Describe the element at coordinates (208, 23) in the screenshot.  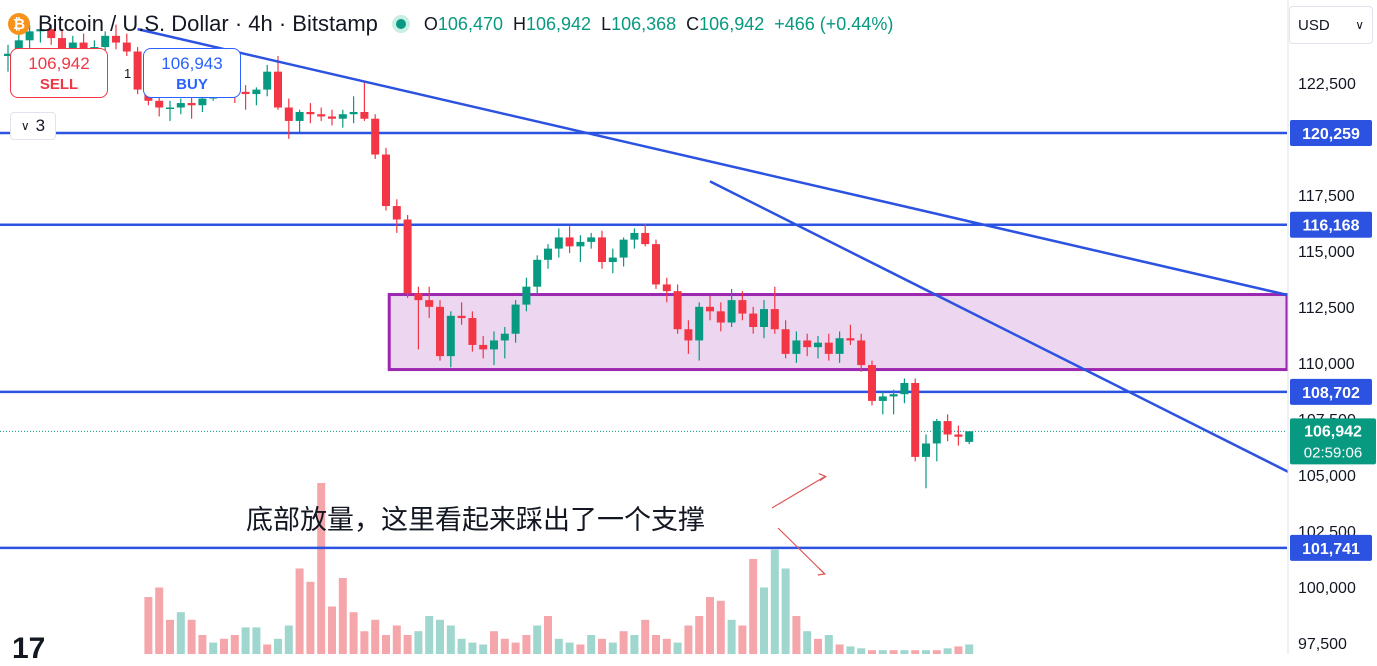
I see `symbol-title: Bitcoin / U.S. Dollar · 4h · Bitstamp` at that location.